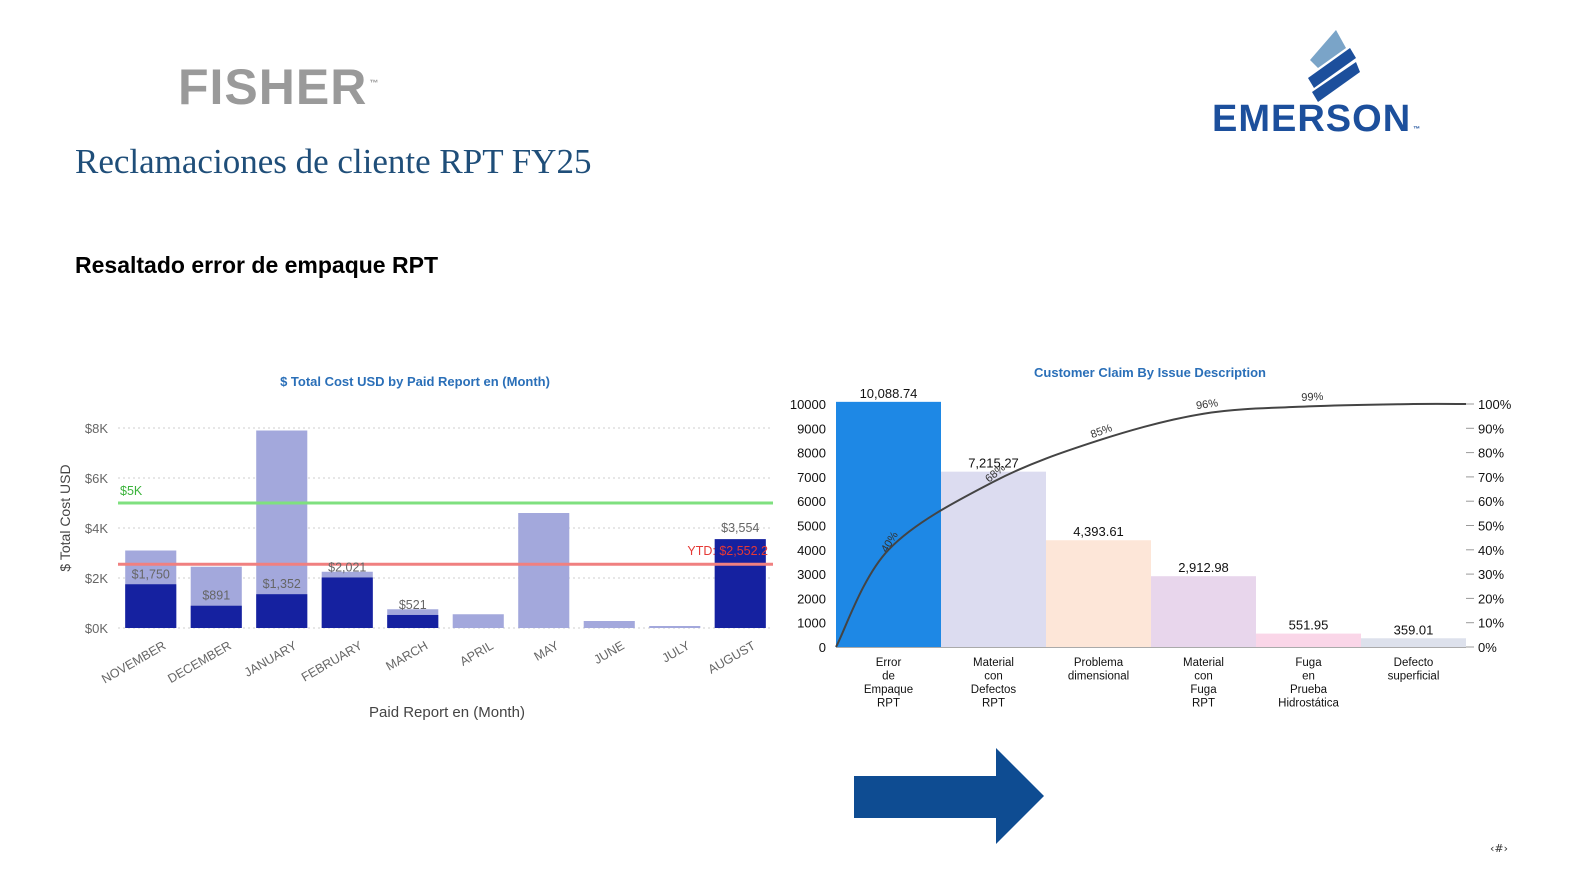  What do you see at coordinates (1312, 397) in the screenshot?
I see `cumulative-label: 99%` at bounding box center [1312, 397].